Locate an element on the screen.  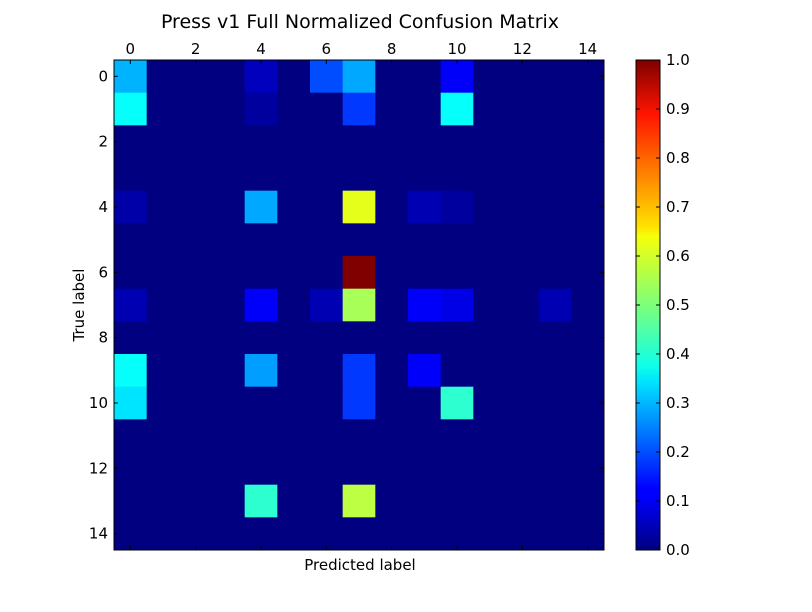
y-tick-label: 6 is located at coordinates (103, 272).